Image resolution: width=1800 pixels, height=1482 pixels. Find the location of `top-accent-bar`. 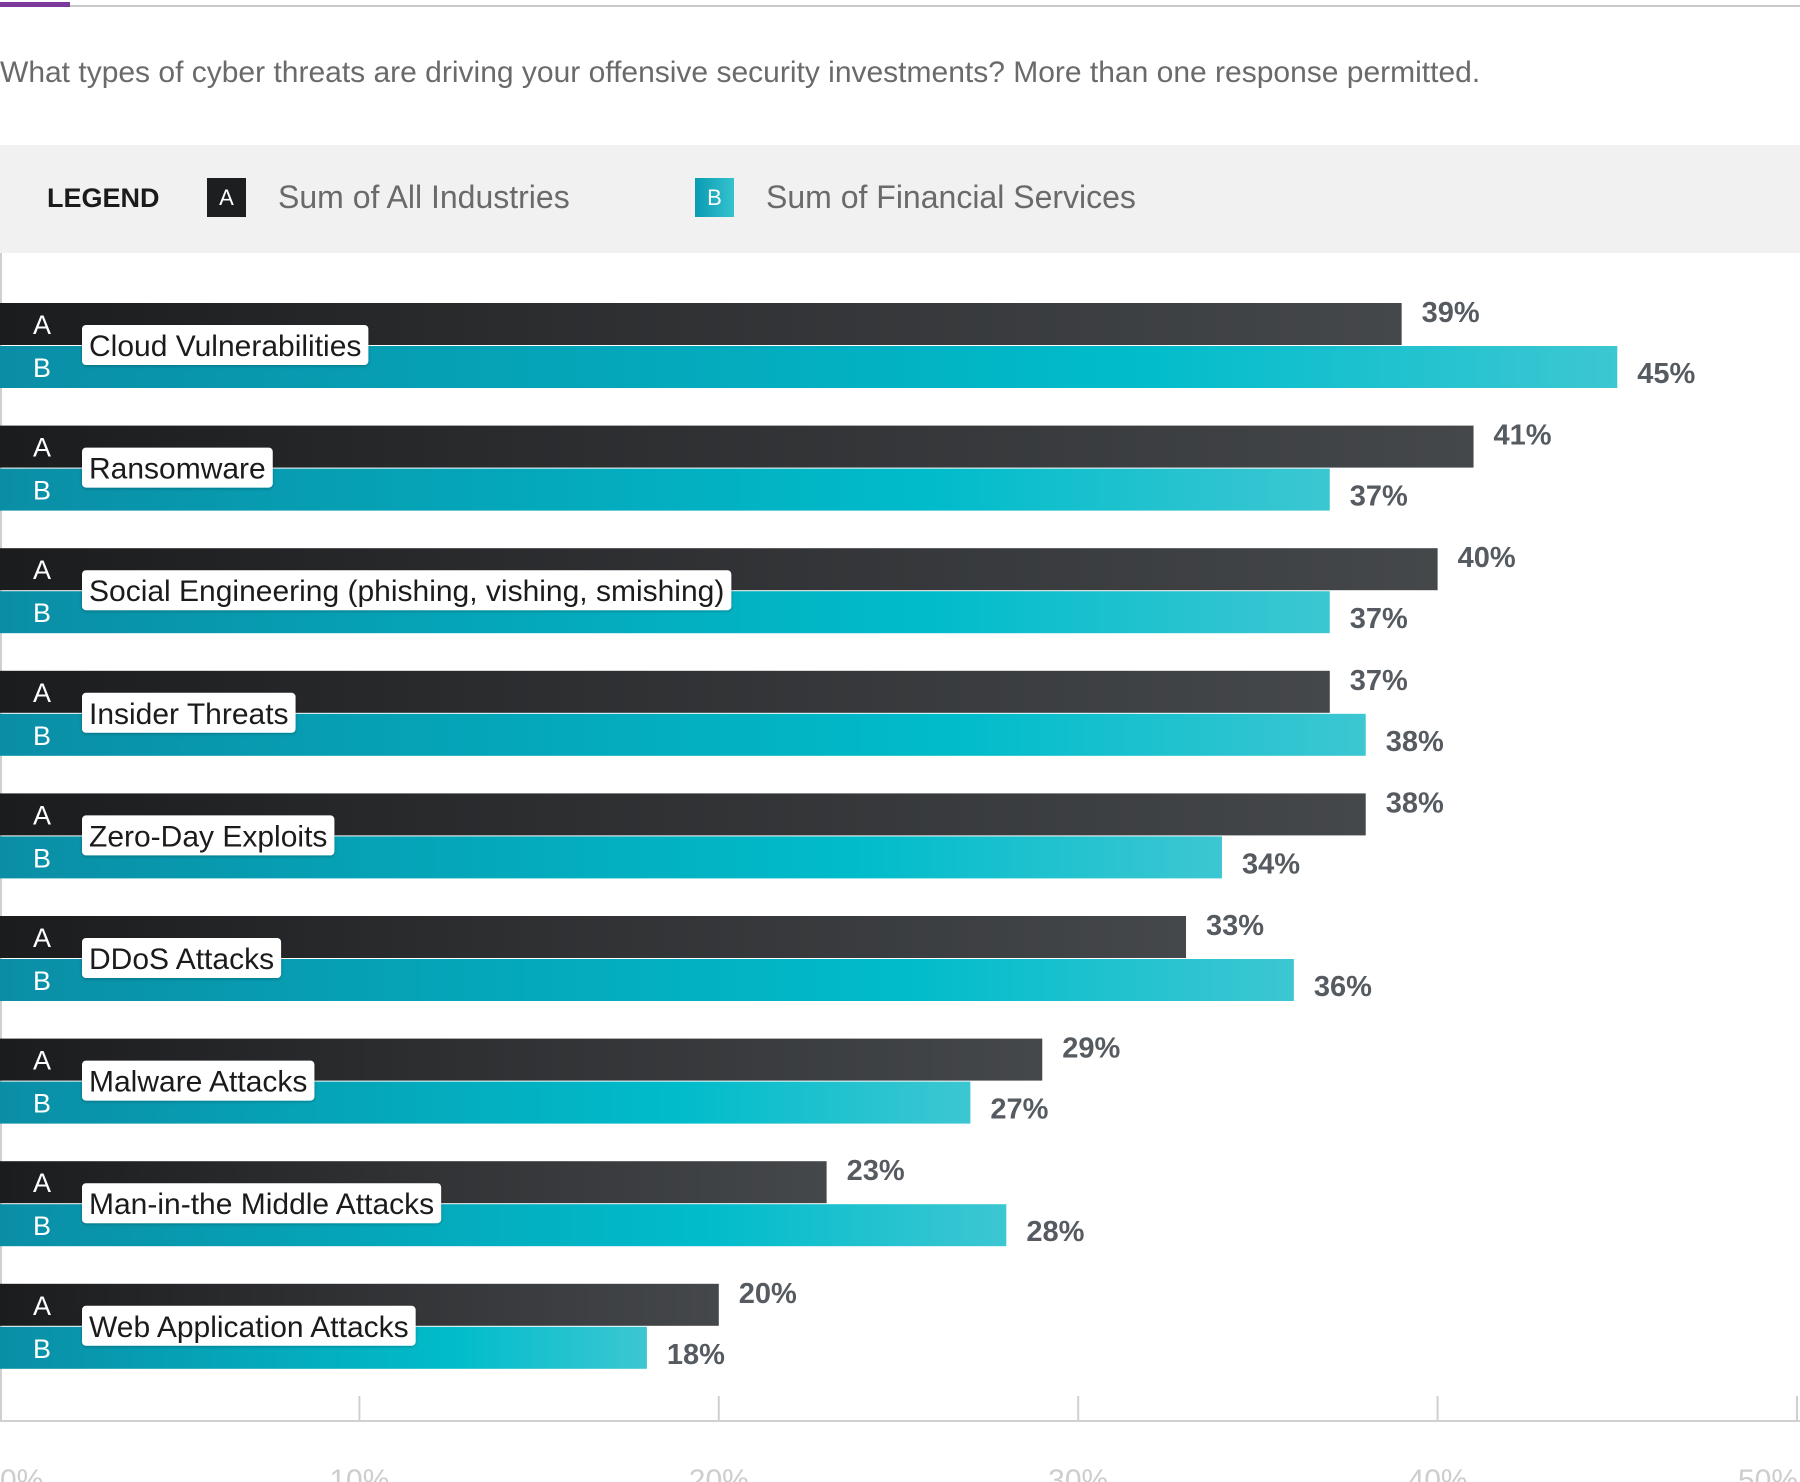

top-accent-bar is located at coordinates (35, 4).